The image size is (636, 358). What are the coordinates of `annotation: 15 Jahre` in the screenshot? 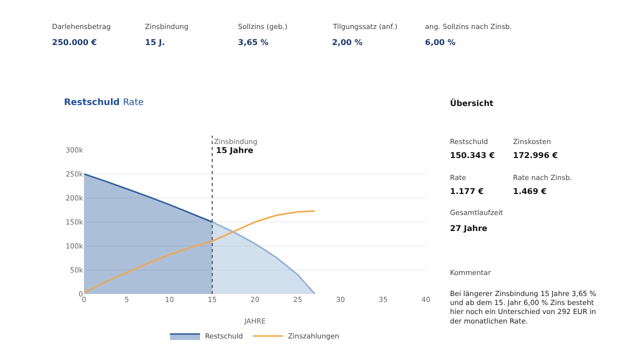 It's located at (235, 150).